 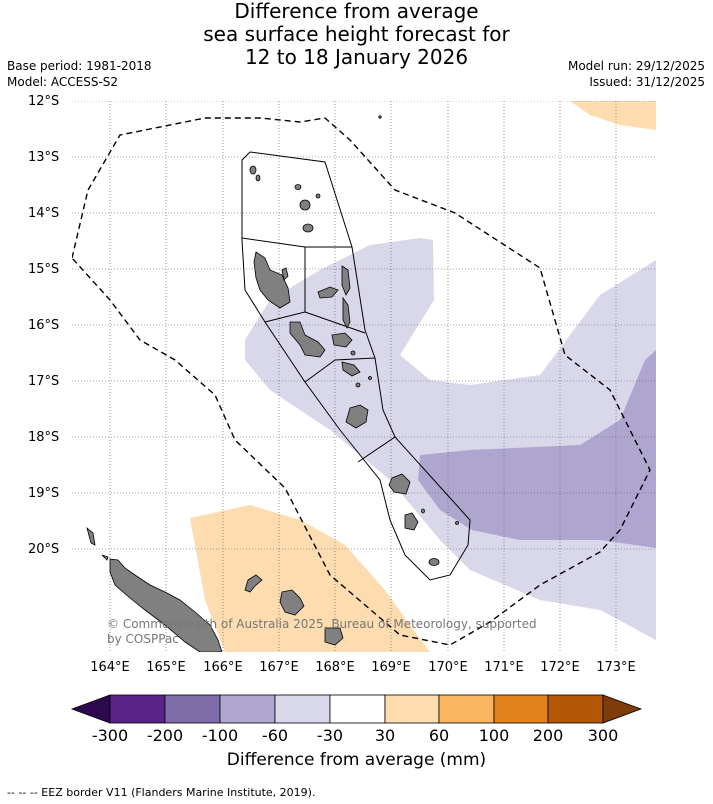 I want to click on lon-label: 164°E, so click(x=110, y=667).